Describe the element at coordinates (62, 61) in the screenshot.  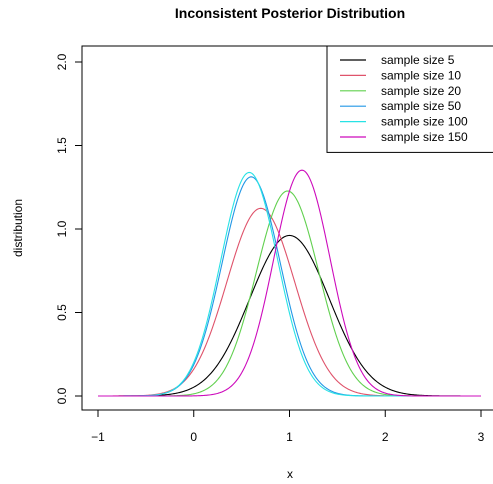
I see `y-tick-label: 2.0` at that location.